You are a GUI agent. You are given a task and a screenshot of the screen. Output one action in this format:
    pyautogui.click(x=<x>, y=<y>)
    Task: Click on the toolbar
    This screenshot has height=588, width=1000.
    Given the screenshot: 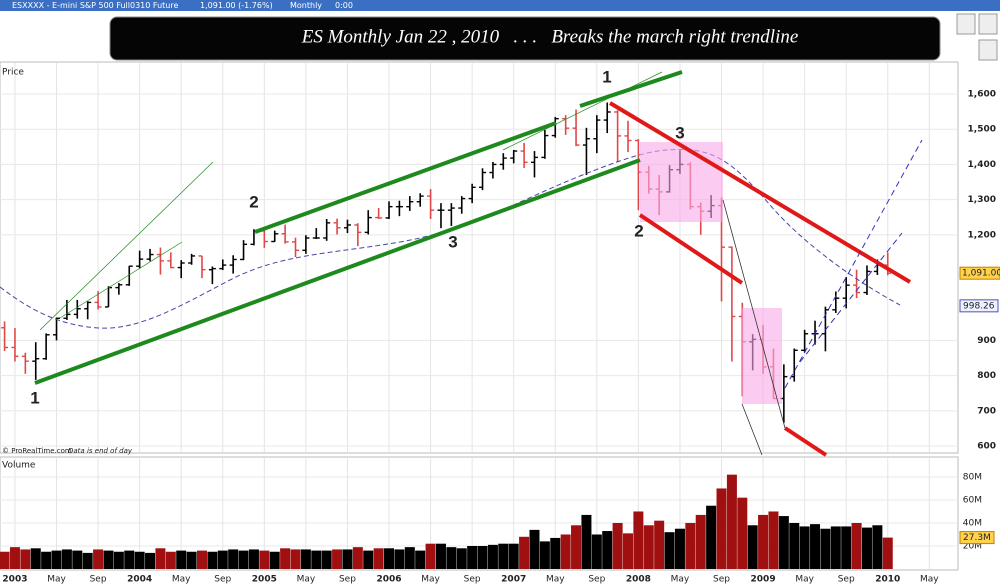 What is the action you would take?
    pyautogui.click(x=977, y=37)
    